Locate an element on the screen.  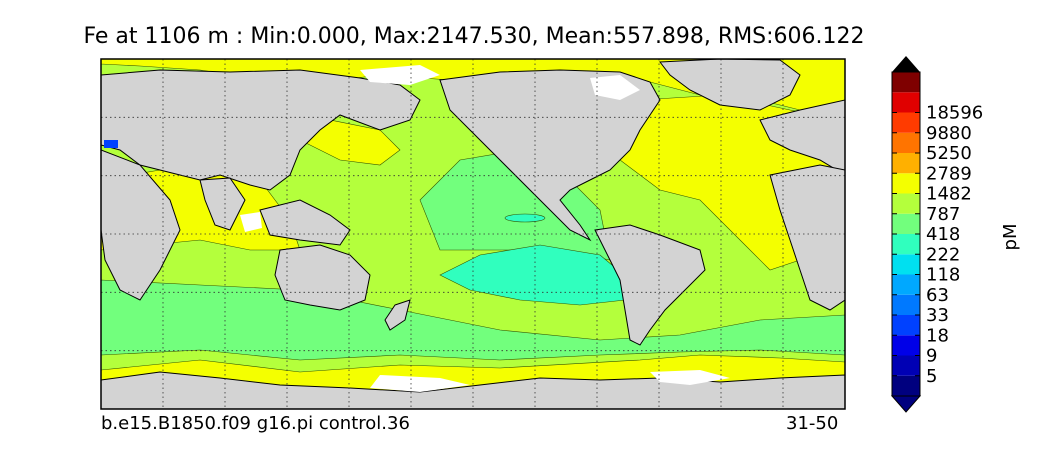
land-eurasia is located at coordinates (261, 130).